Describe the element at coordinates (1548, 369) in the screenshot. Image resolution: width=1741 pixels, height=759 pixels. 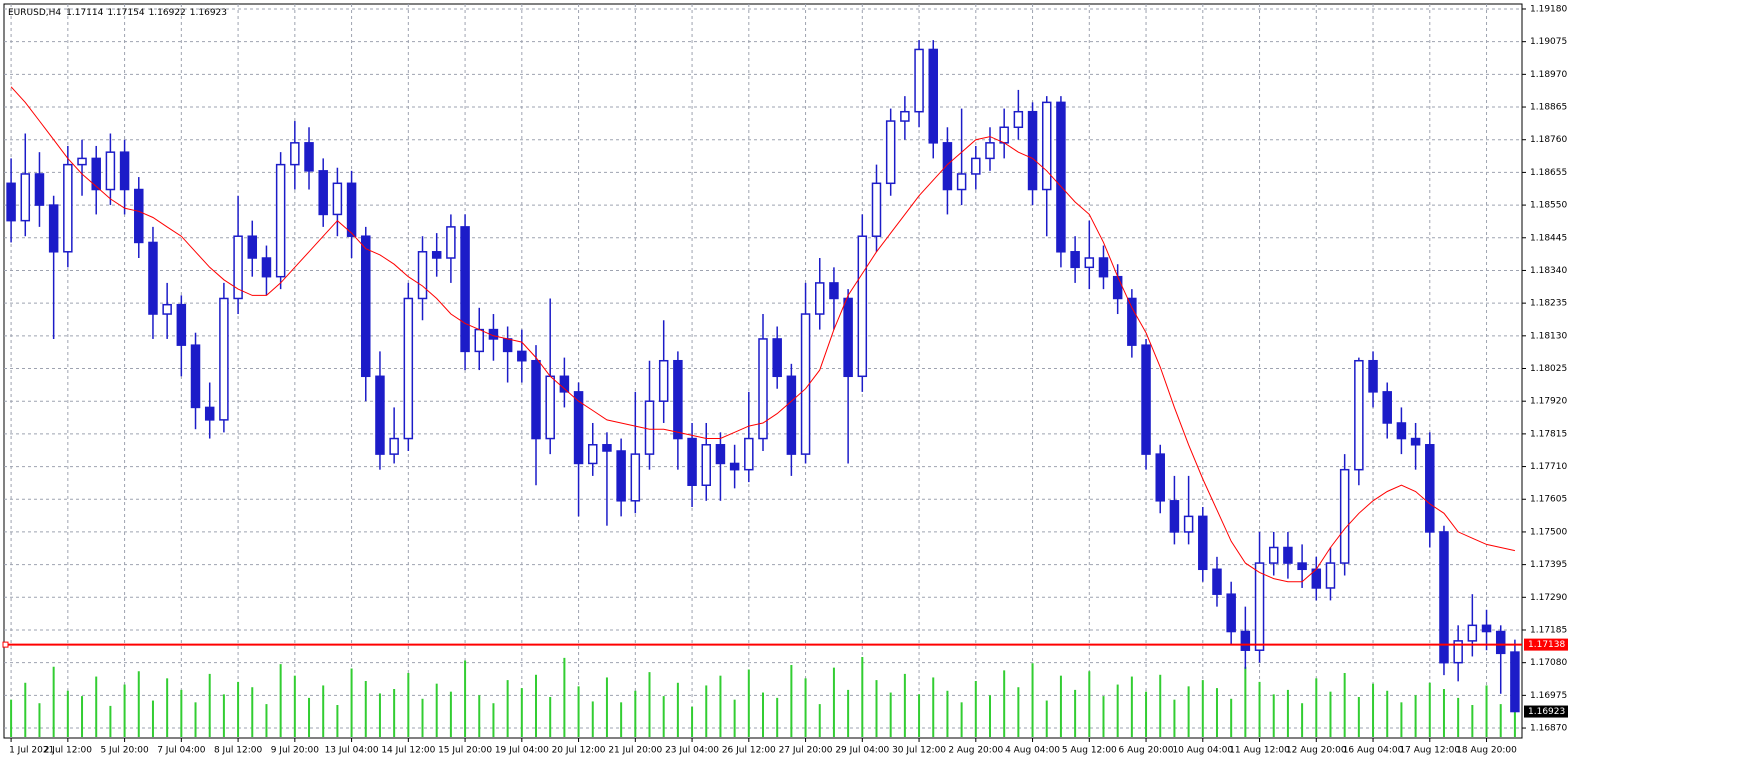
I see `y-tick-label: 1.18025` at that location.